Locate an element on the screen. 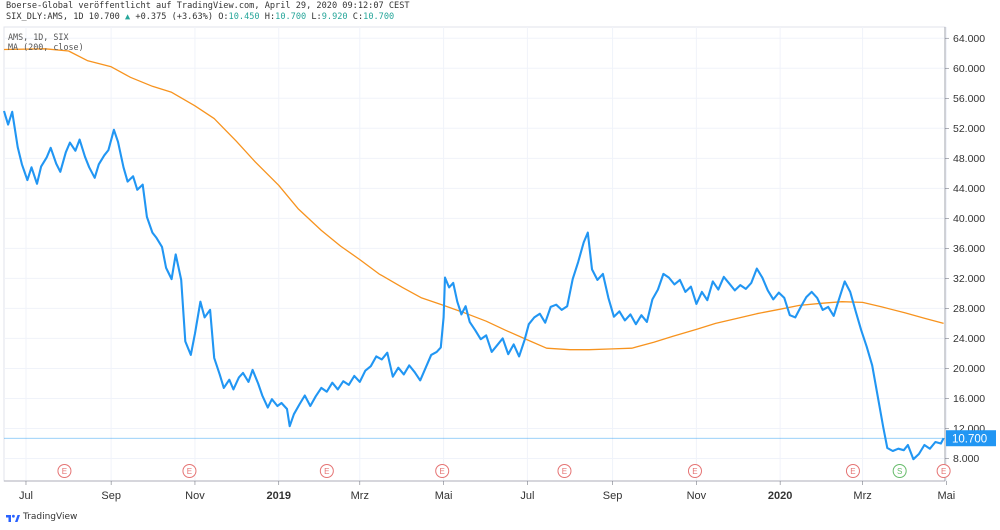  close-value: 10.700 is located at coordinates (379, 17).